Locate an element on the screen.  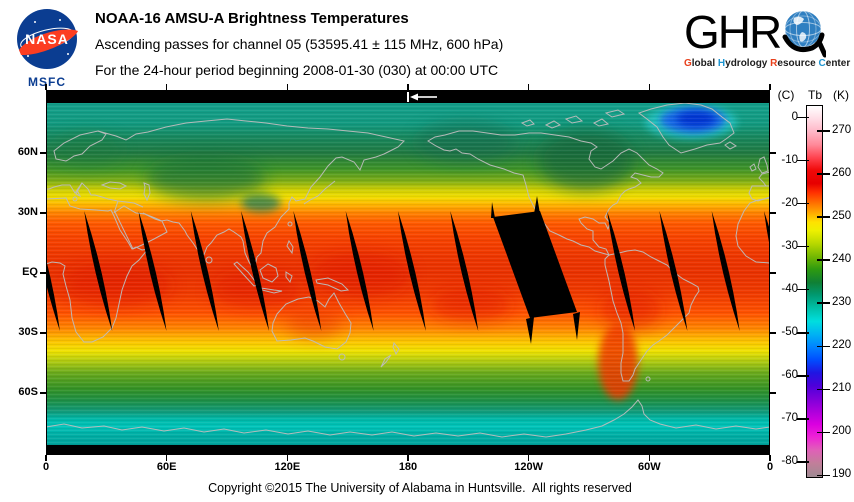
colorbar-unit-kelvin: (K) is located at coordinates (841, 95).